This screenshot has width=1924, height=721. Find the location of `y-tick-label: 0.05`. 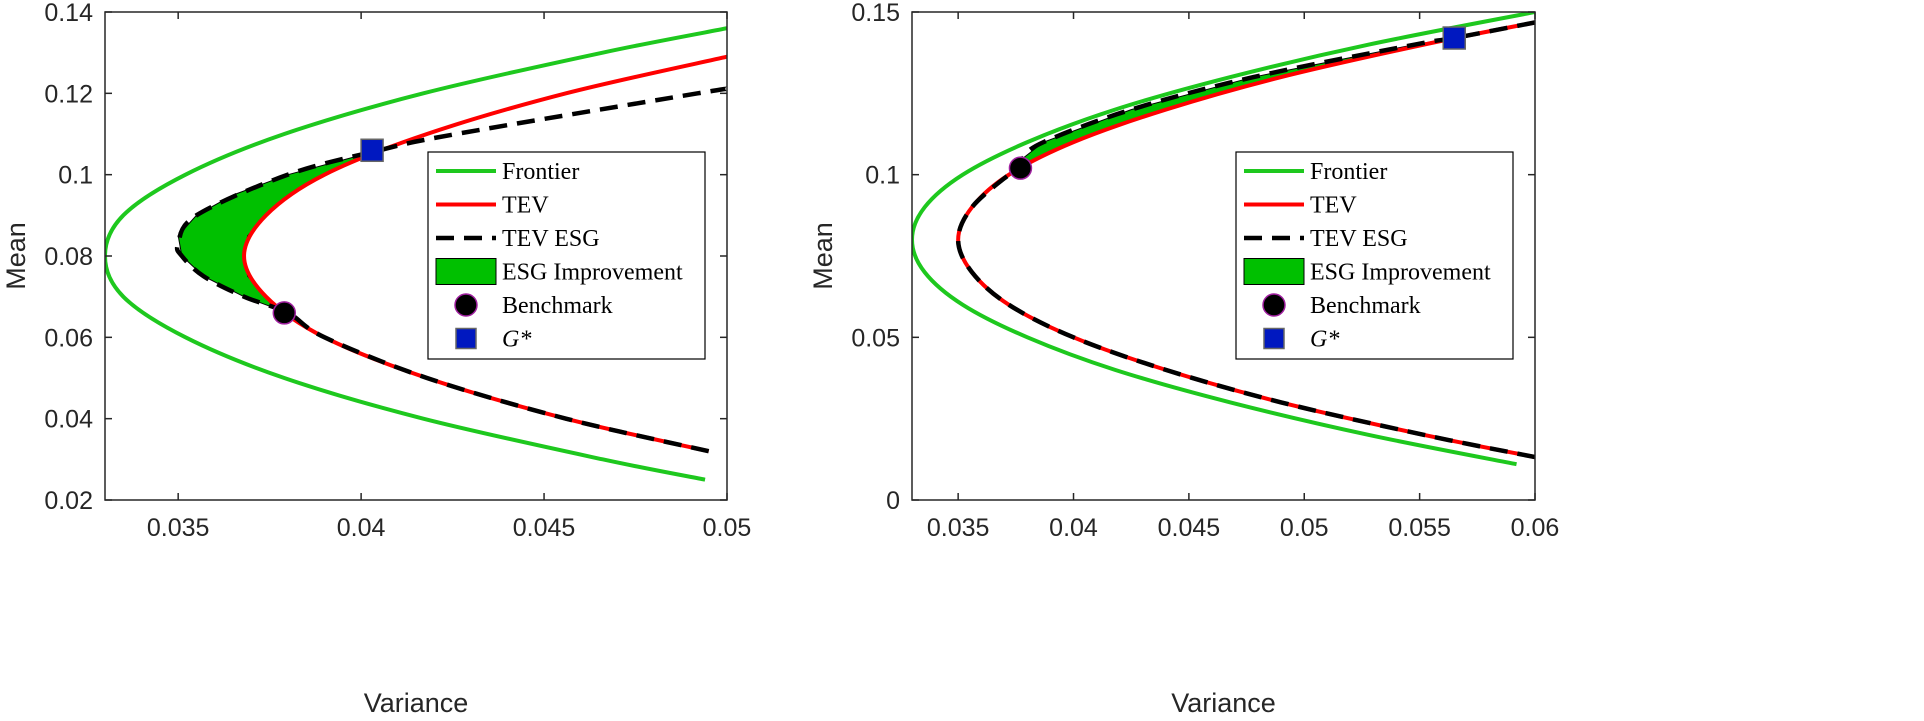

y-tick-label: 0.05 is located at coordinates (875, 338).